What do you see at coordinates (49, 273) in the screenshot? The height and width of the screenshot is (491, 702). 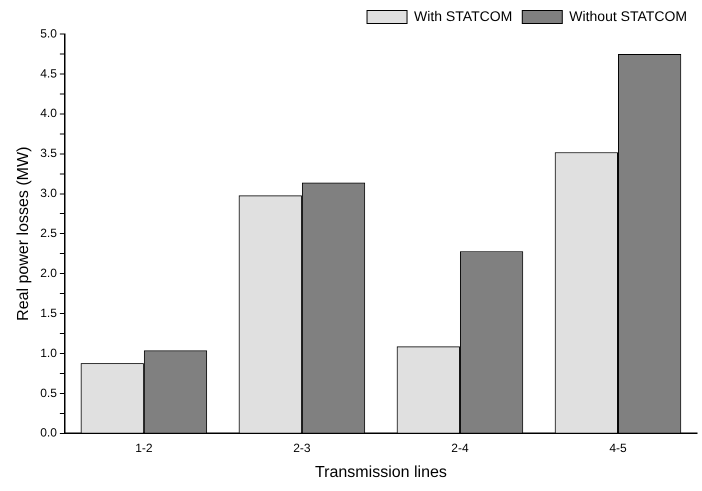 I see `y-tick-label: 2.0` at bounding box center [49, 273].